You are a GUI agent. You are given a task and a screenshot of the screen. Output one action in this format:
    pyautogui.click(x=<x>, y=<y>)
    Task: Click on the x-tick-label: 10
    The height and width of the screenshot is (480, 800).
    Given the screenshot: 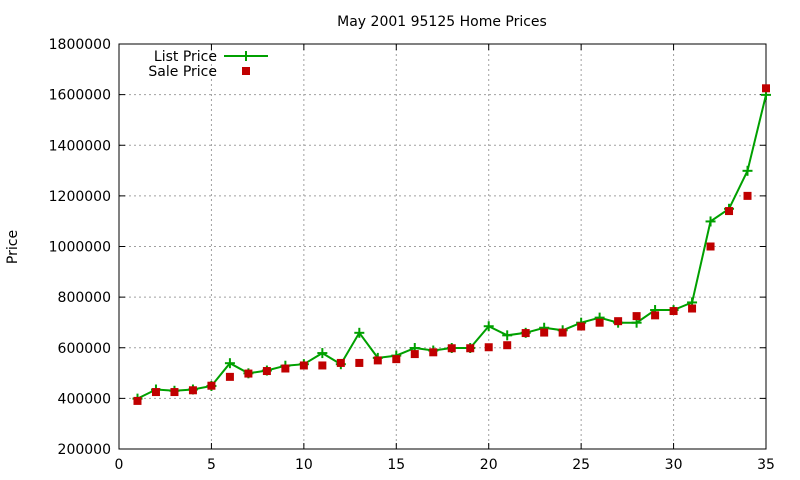 What is the action you would take?
    pyautogui.click(x=304, y=465)
    